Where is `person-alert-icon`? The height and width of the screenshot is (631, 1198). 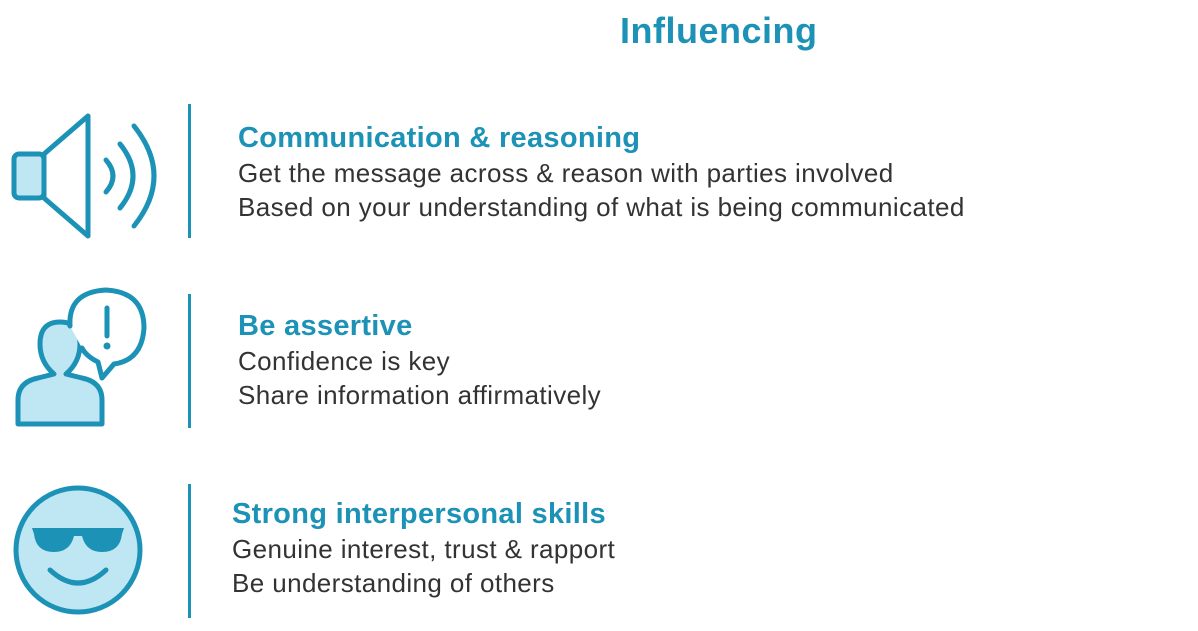
person-alert-icon is located at coordinates (81, 357).